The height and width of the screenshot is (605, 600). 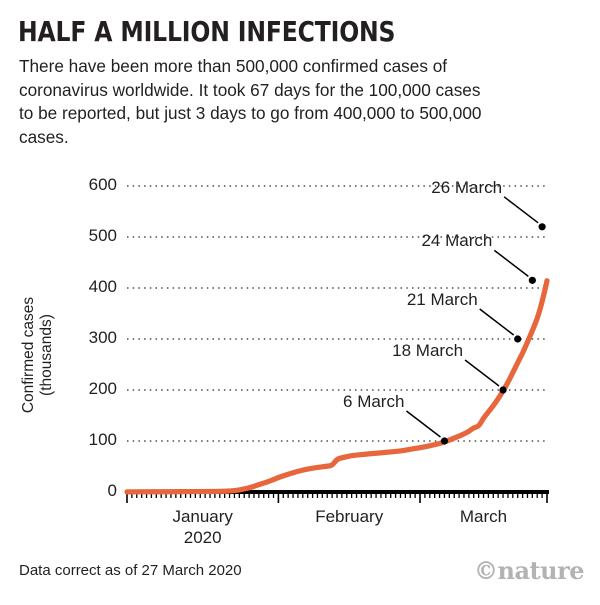 I want to click on page-title: HALF A MILLION INFECTIONS, so click(x=207, y=31).